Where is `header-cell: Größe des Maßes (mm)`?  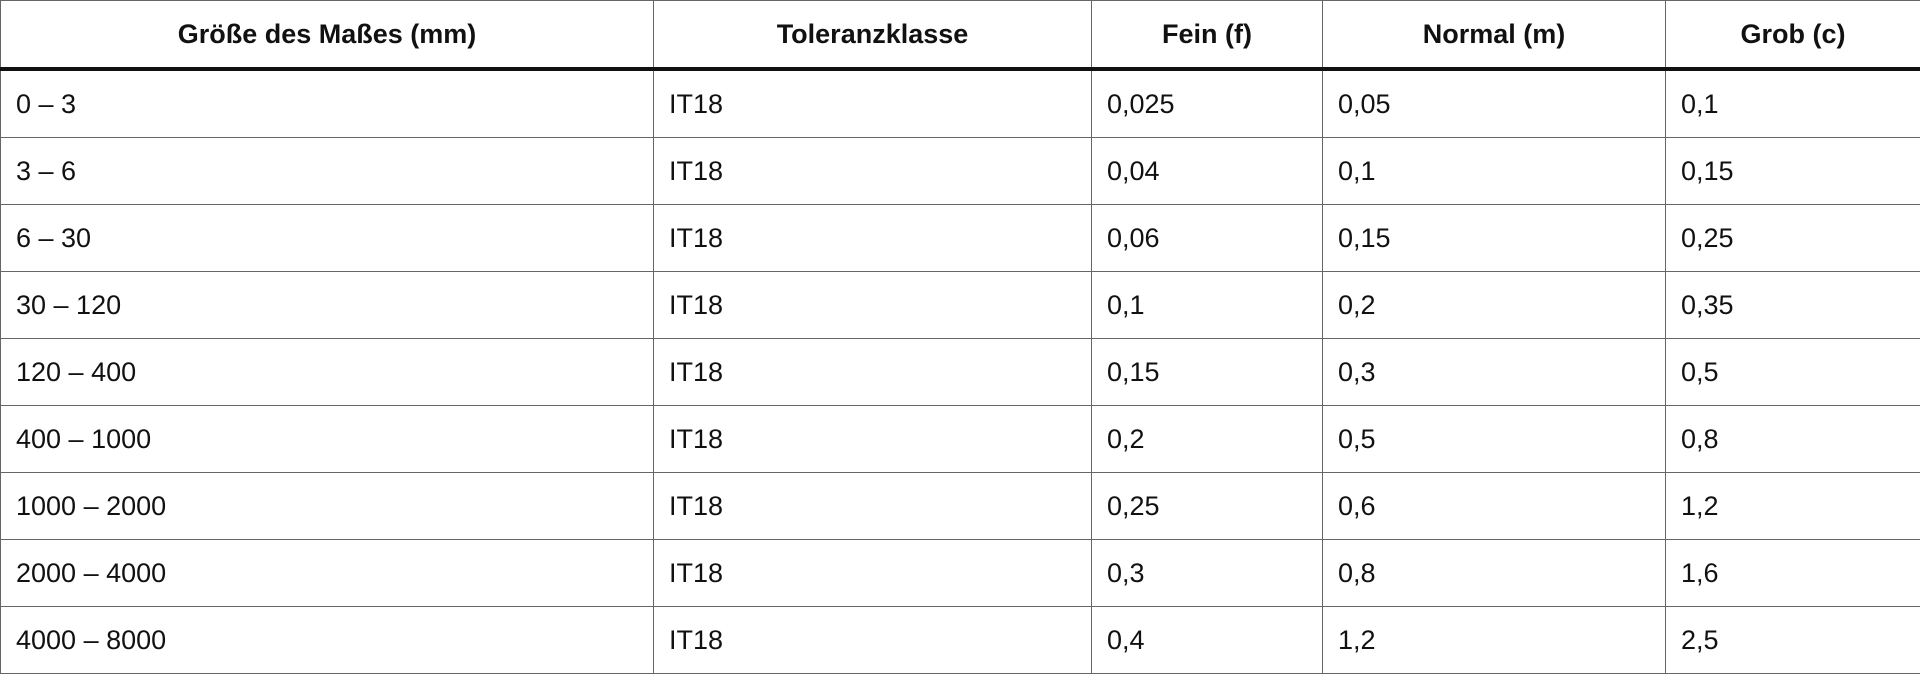 header-cell: Größe des Maßes (mm) is located at coordinates (327, 35).